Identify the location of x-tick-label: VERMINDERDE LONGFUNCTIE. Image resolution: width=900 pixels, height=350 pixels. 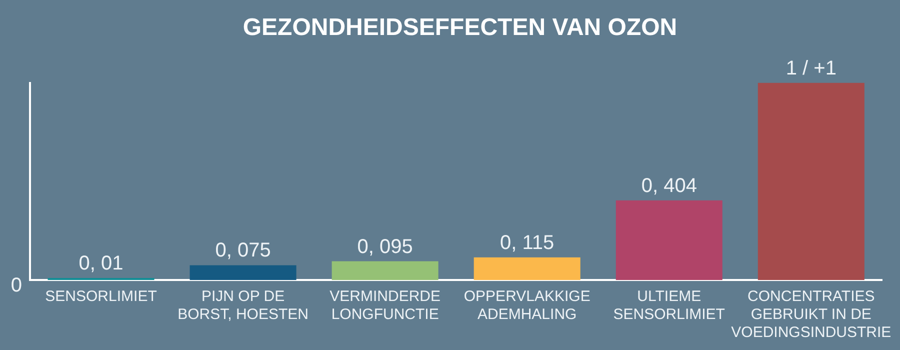
(385, 306).